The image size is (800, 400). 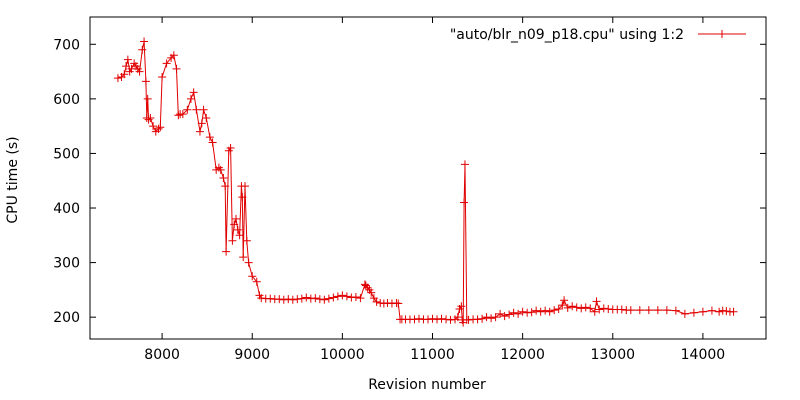 I want to click on y-axis-label: CPU time (s), so click(x=13, y=179).